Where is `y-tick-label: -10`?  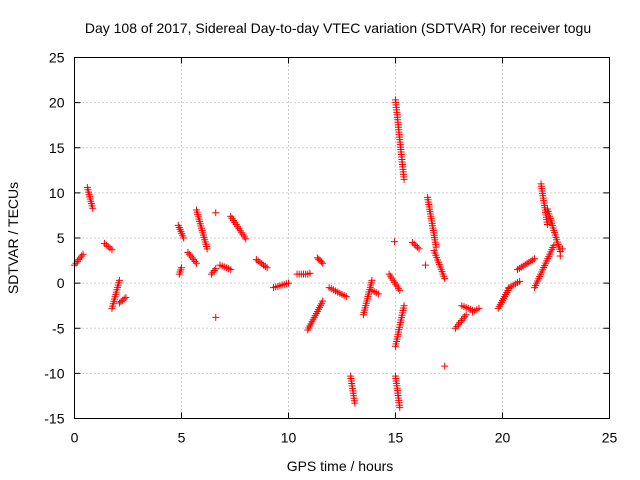 y-tick-label: -10 is located at coordinates (54, 373).